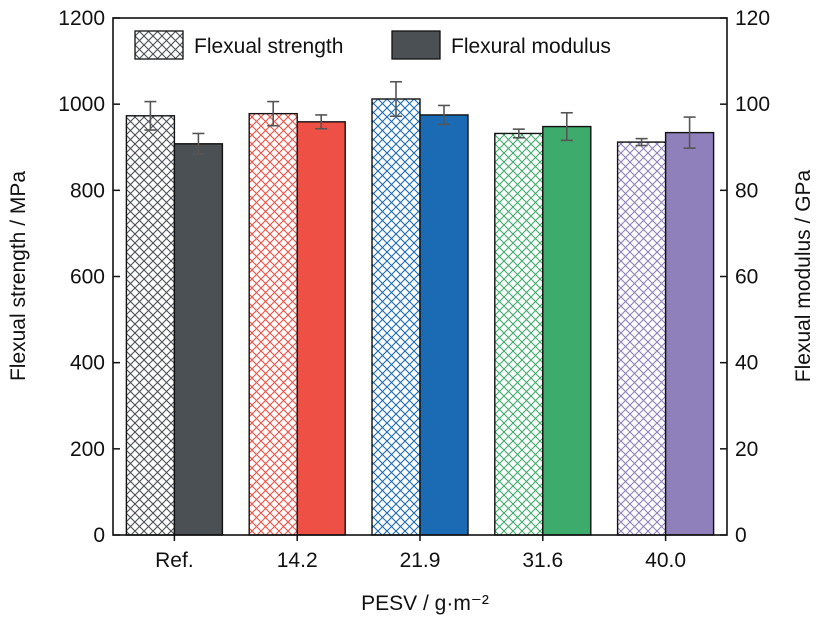  I want to click on error-bars-layer, so click(420, 117).